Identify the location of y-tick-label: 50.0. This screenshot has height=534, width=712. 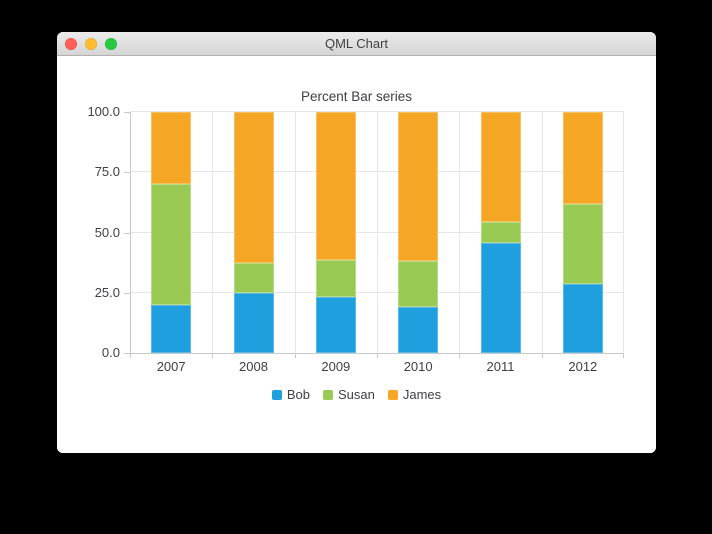
(107, 232).